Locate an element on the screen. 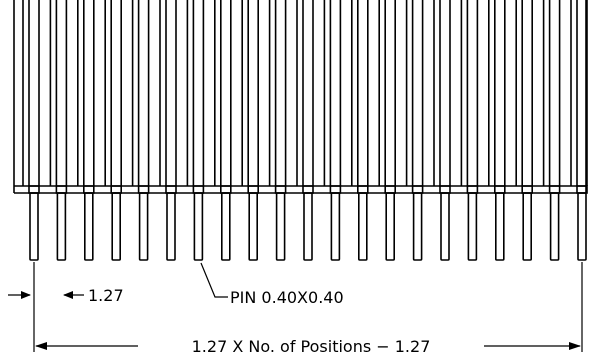 The height and width of the screenshot is (353, 592). pitch-label: 1.27 is located at coordinates (106, 295).